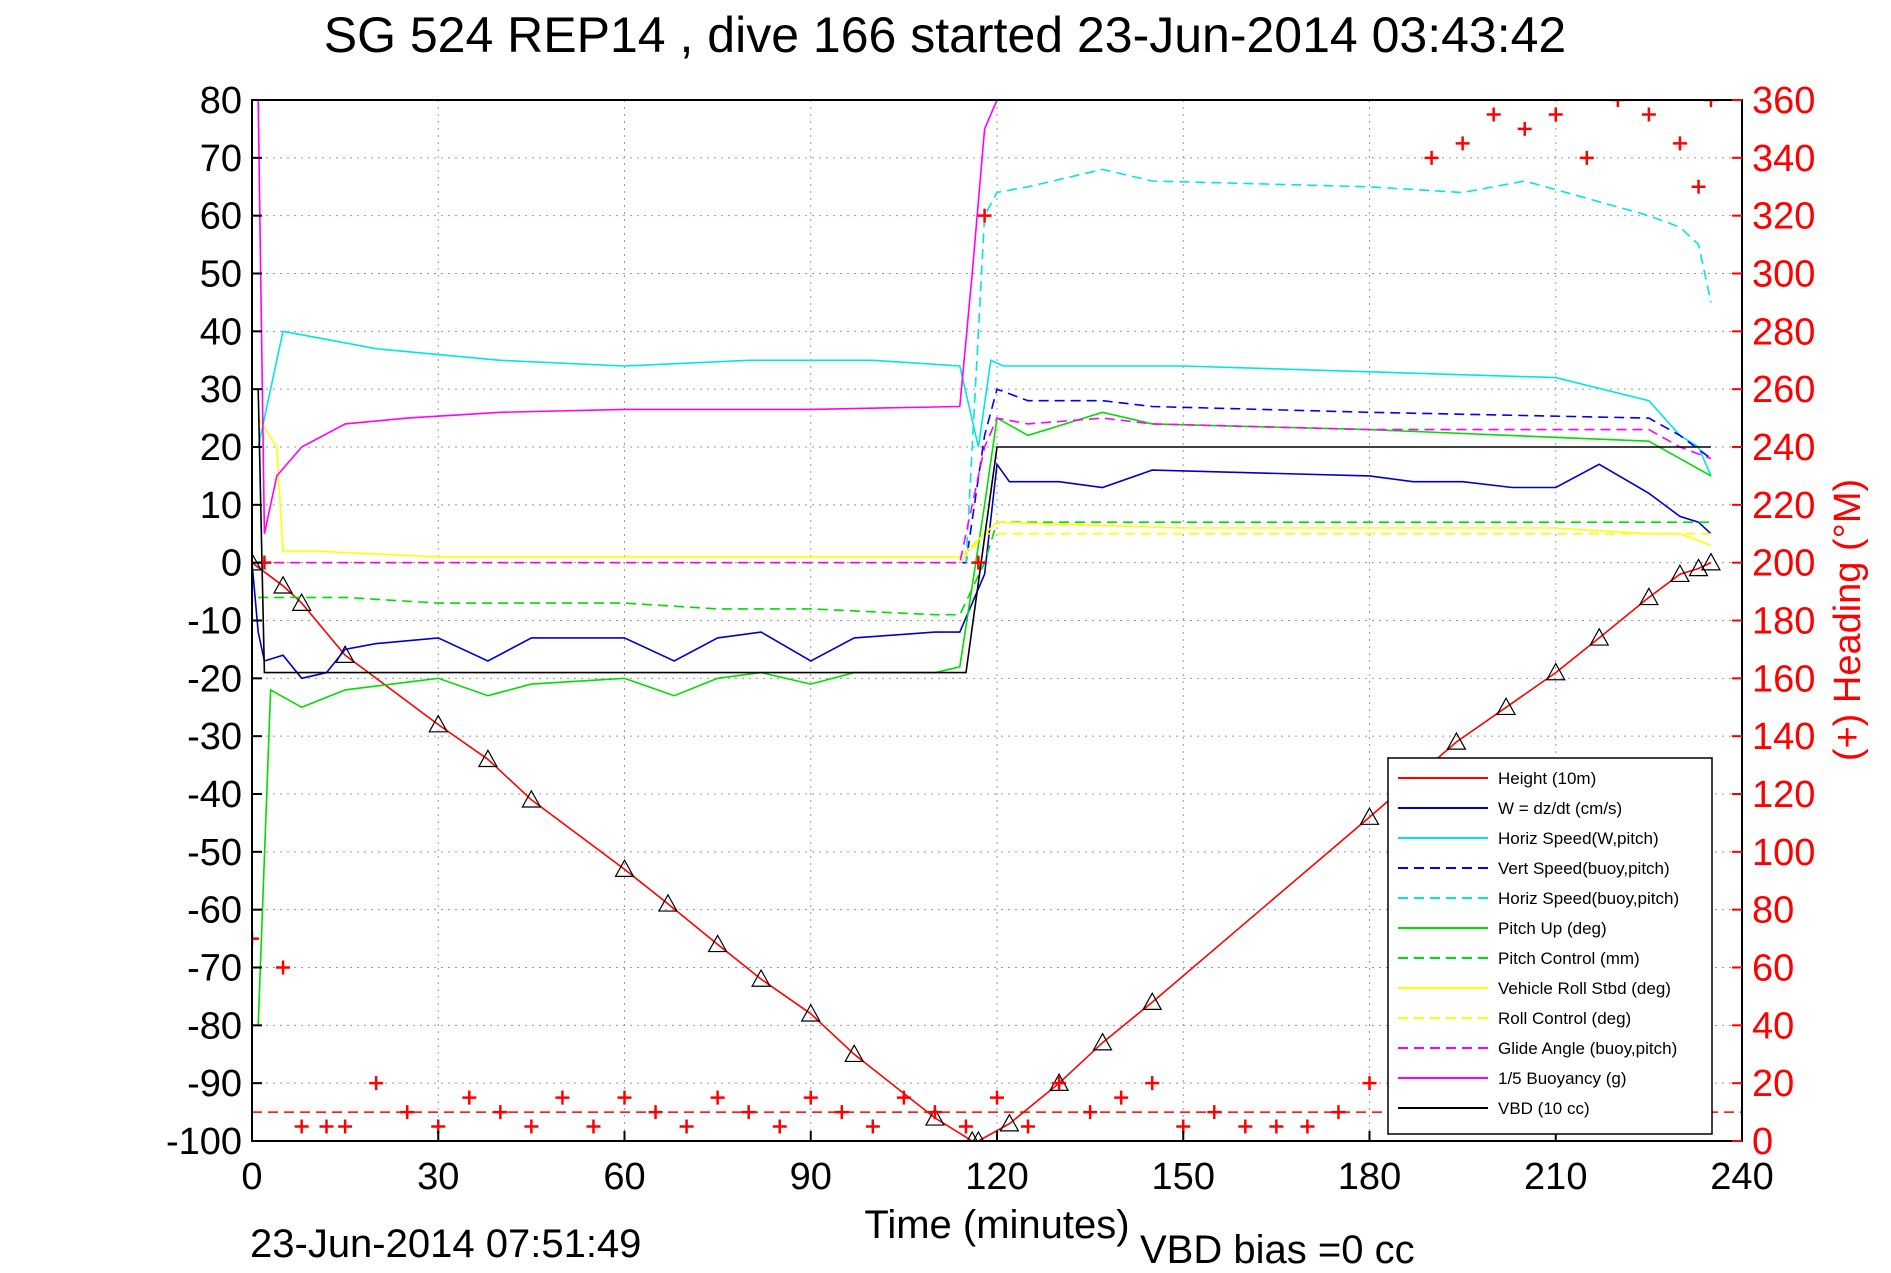 Image resolution: width=1891 pixels, height=1273 pixels. What do you see at coordinates (1584, 868) in the screenshot?
I see `legend-label: Vert Speed(buoy,pitch)` at bounding box center [1584, 868].